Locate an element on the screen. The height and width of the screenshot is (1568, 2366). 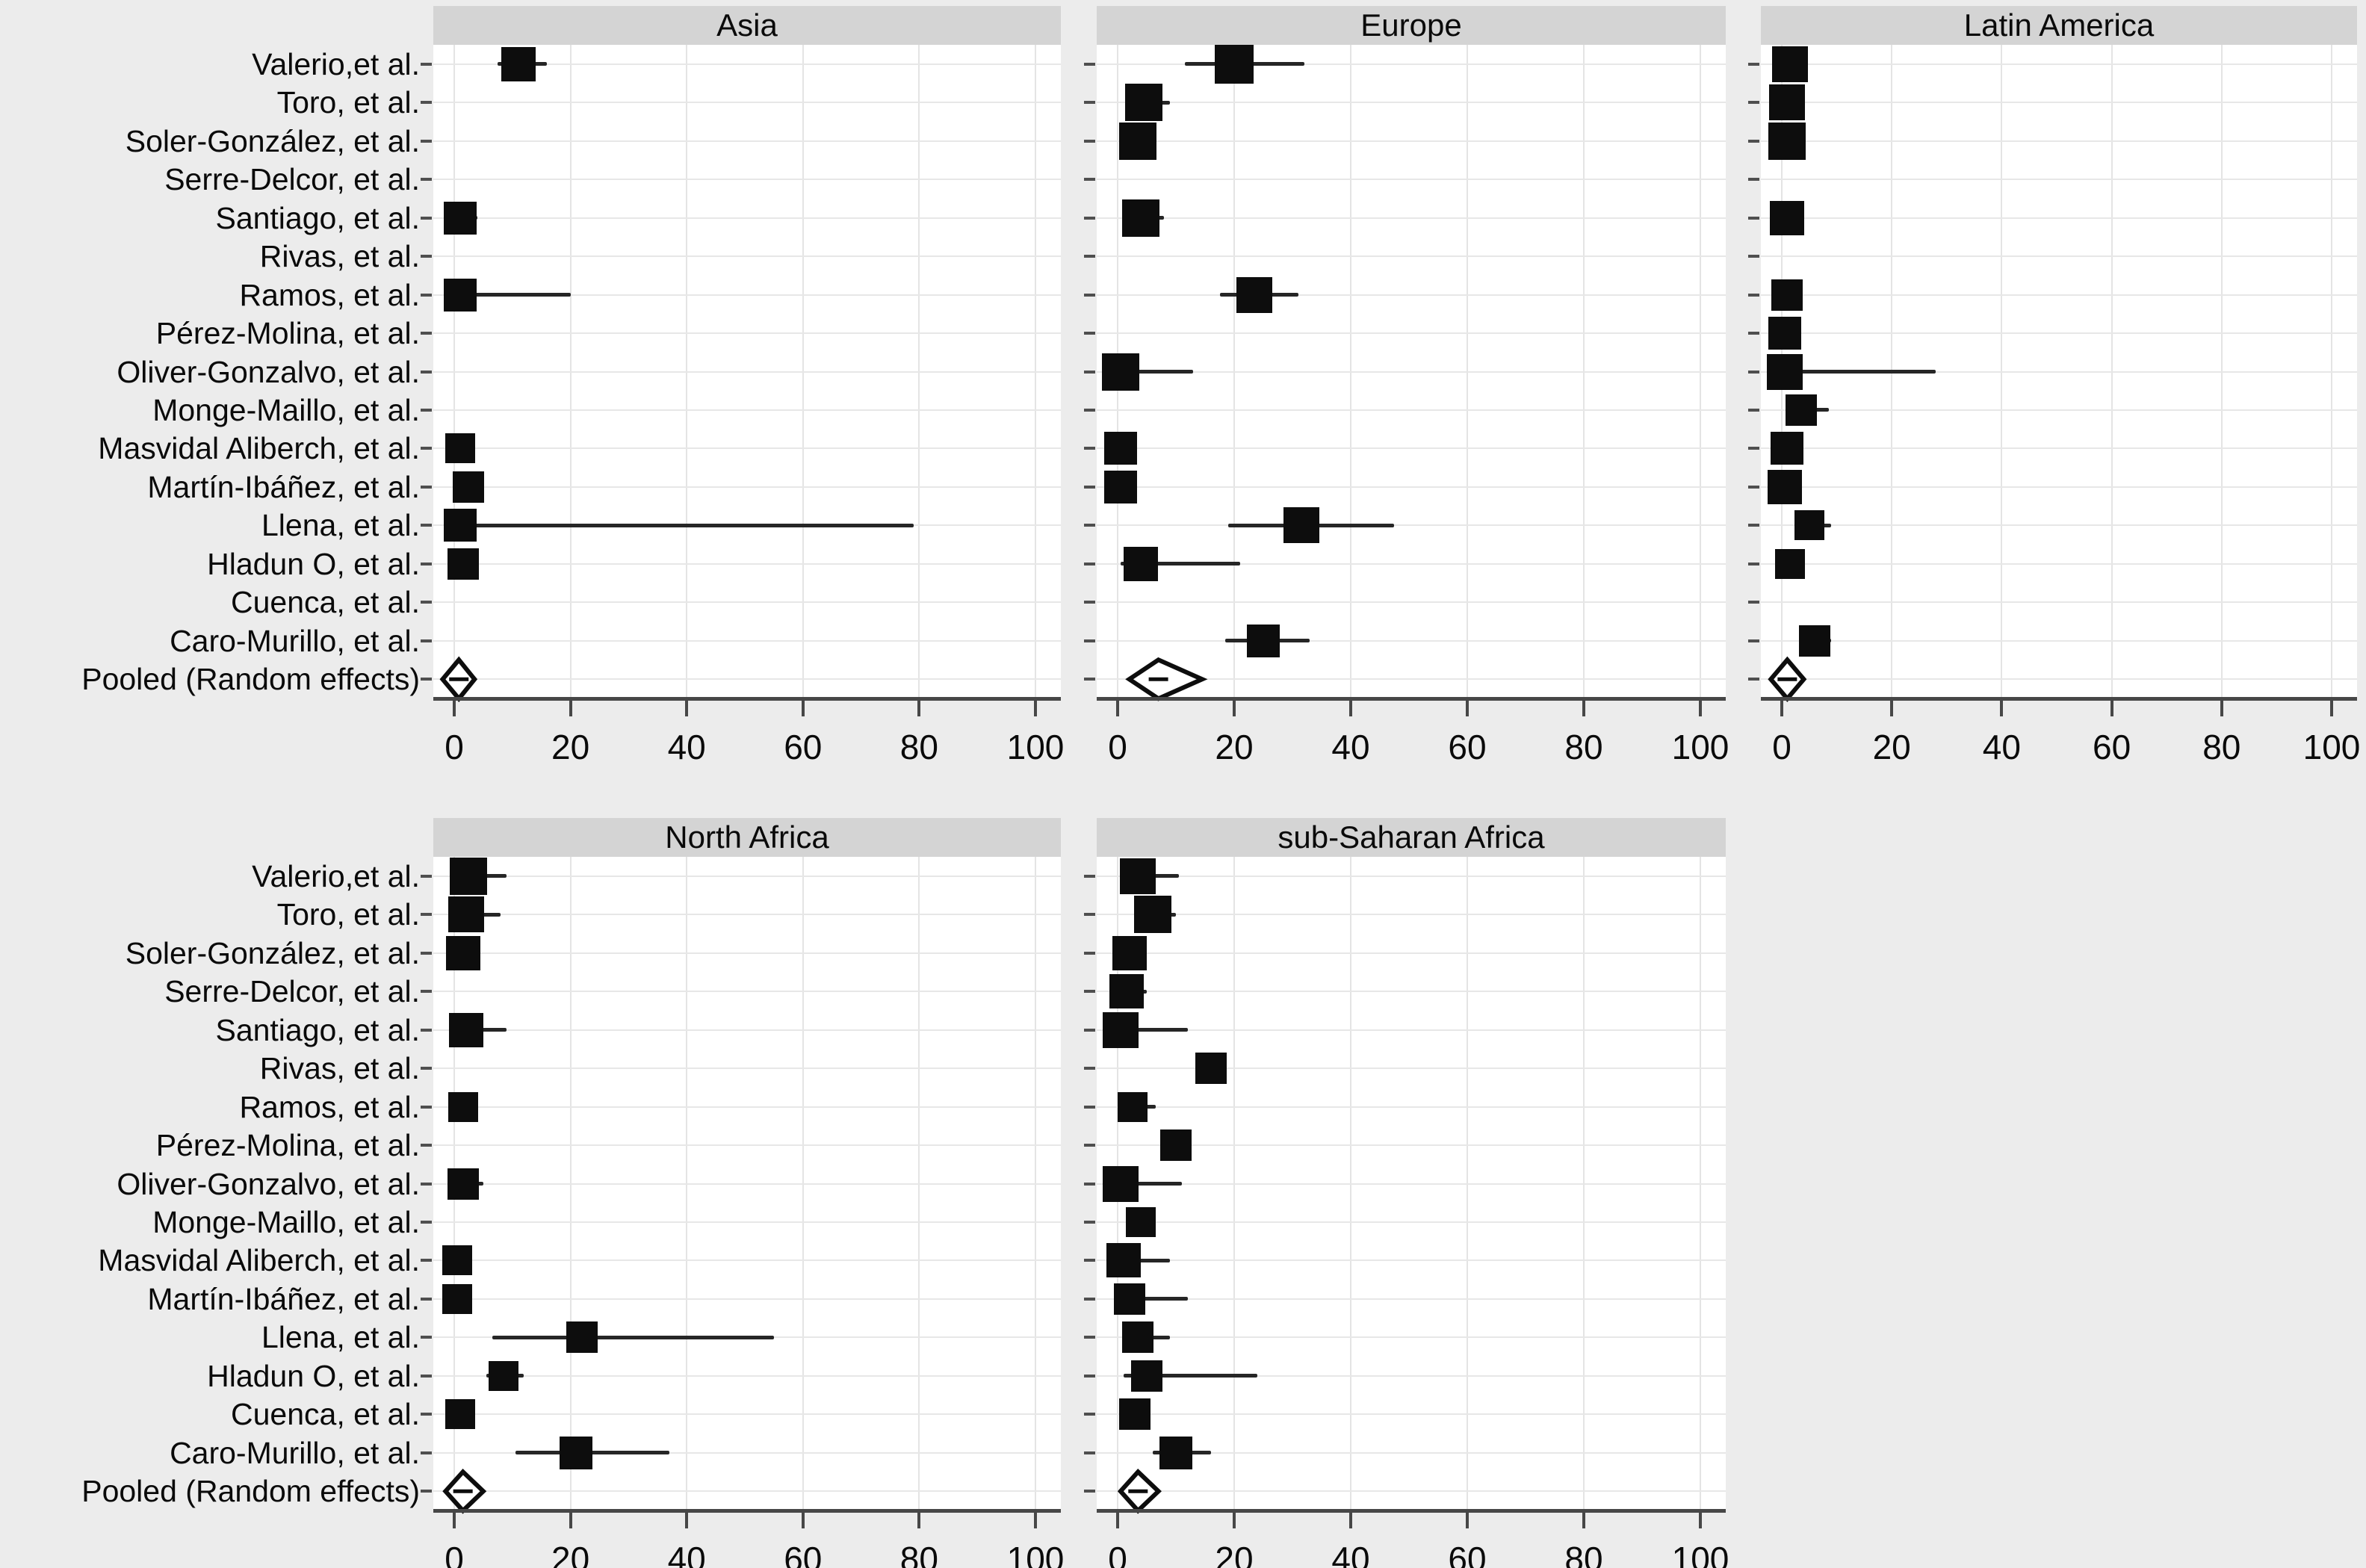
panel-title: sub-Saharan Africa is located at coordinates (1411, 837).